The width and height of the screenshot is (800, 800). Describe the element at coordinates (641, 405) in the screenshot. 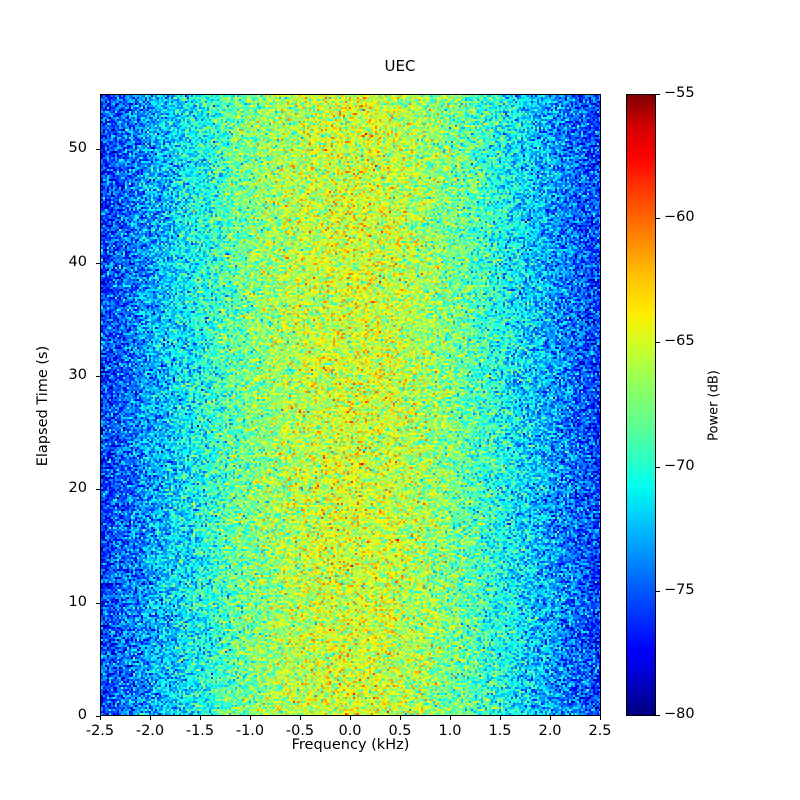

I see `colorbar` at that location.